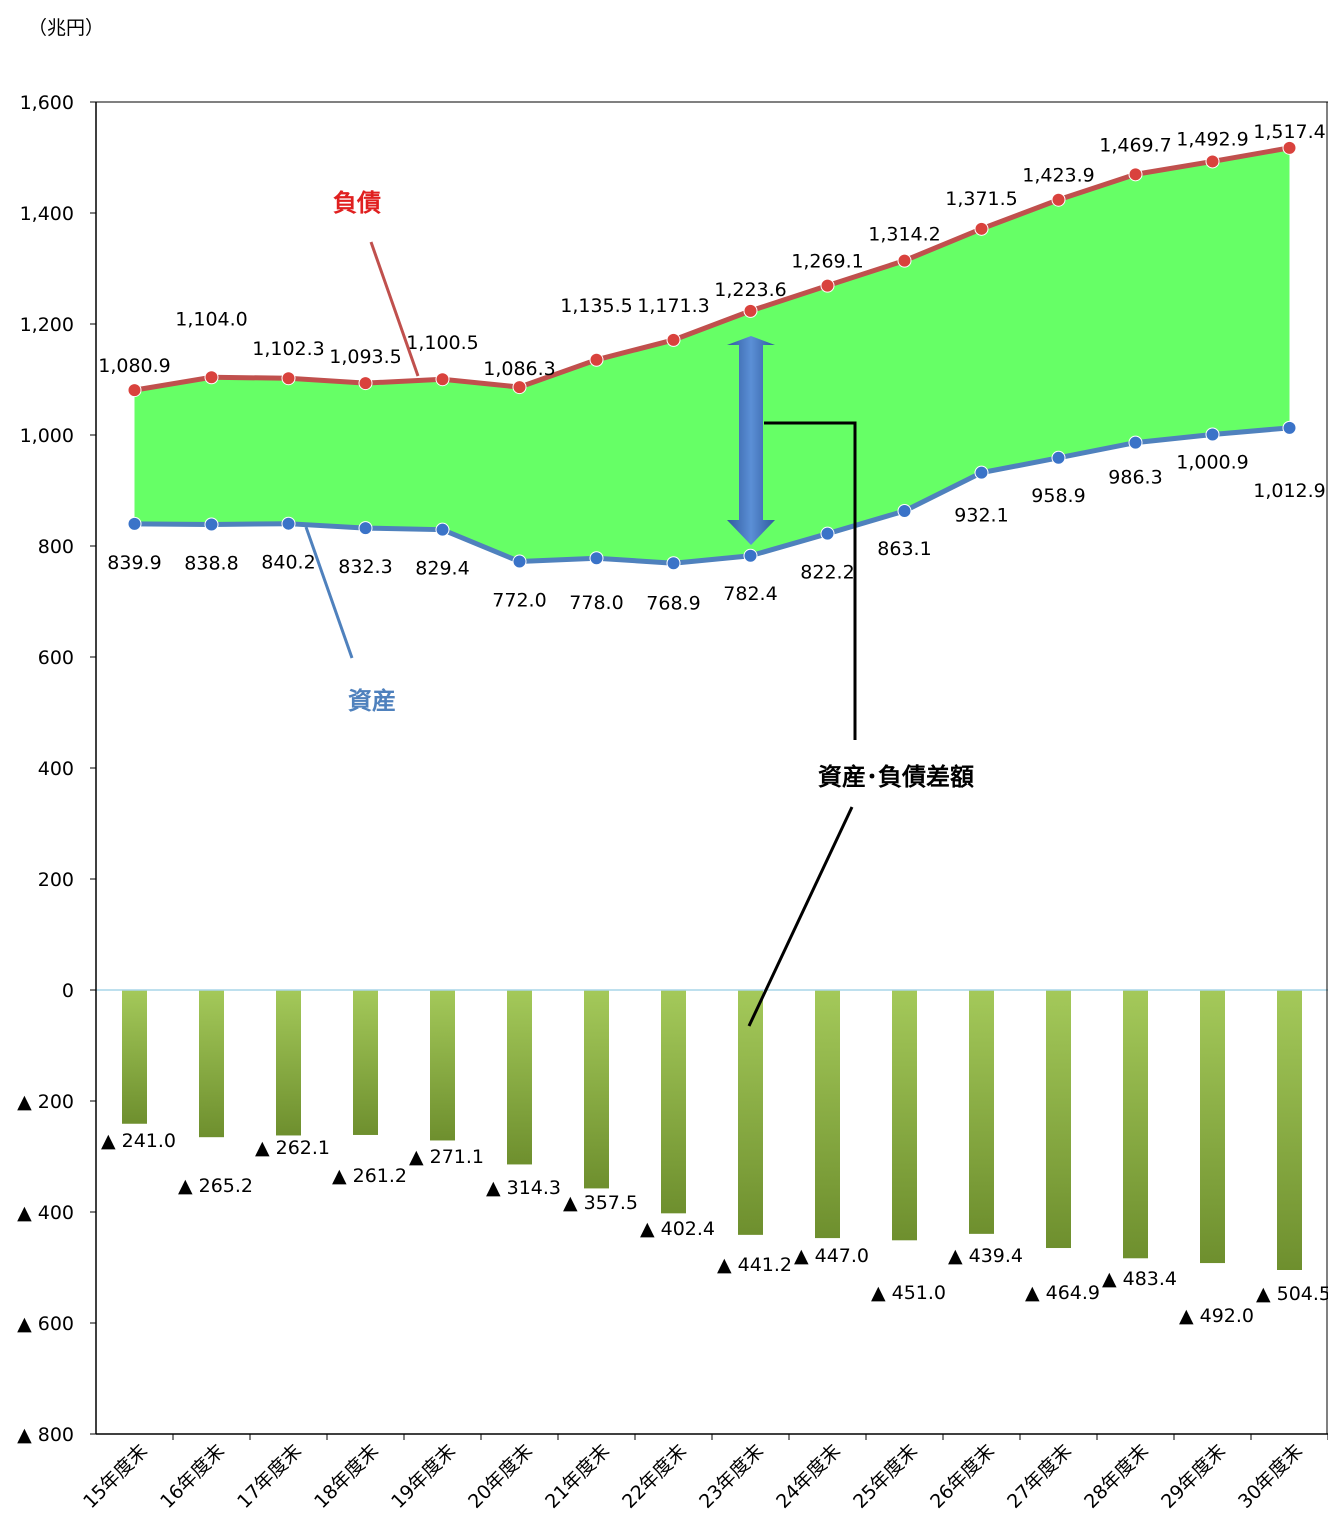  I want to click on y-tick-label: ▲ 800, so click(45, 1435).